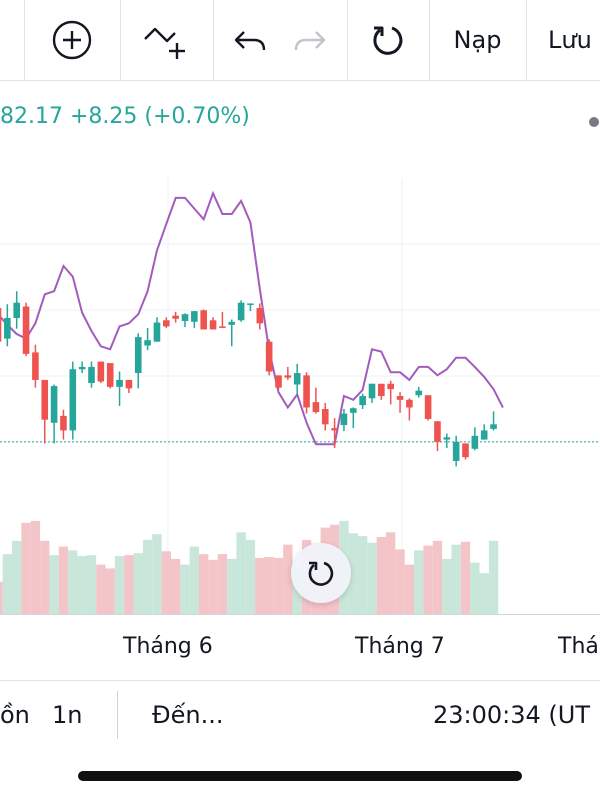  Describe the element at coordinates (15, 715) in the screenshot. I see `range-button: ồn` at that location.